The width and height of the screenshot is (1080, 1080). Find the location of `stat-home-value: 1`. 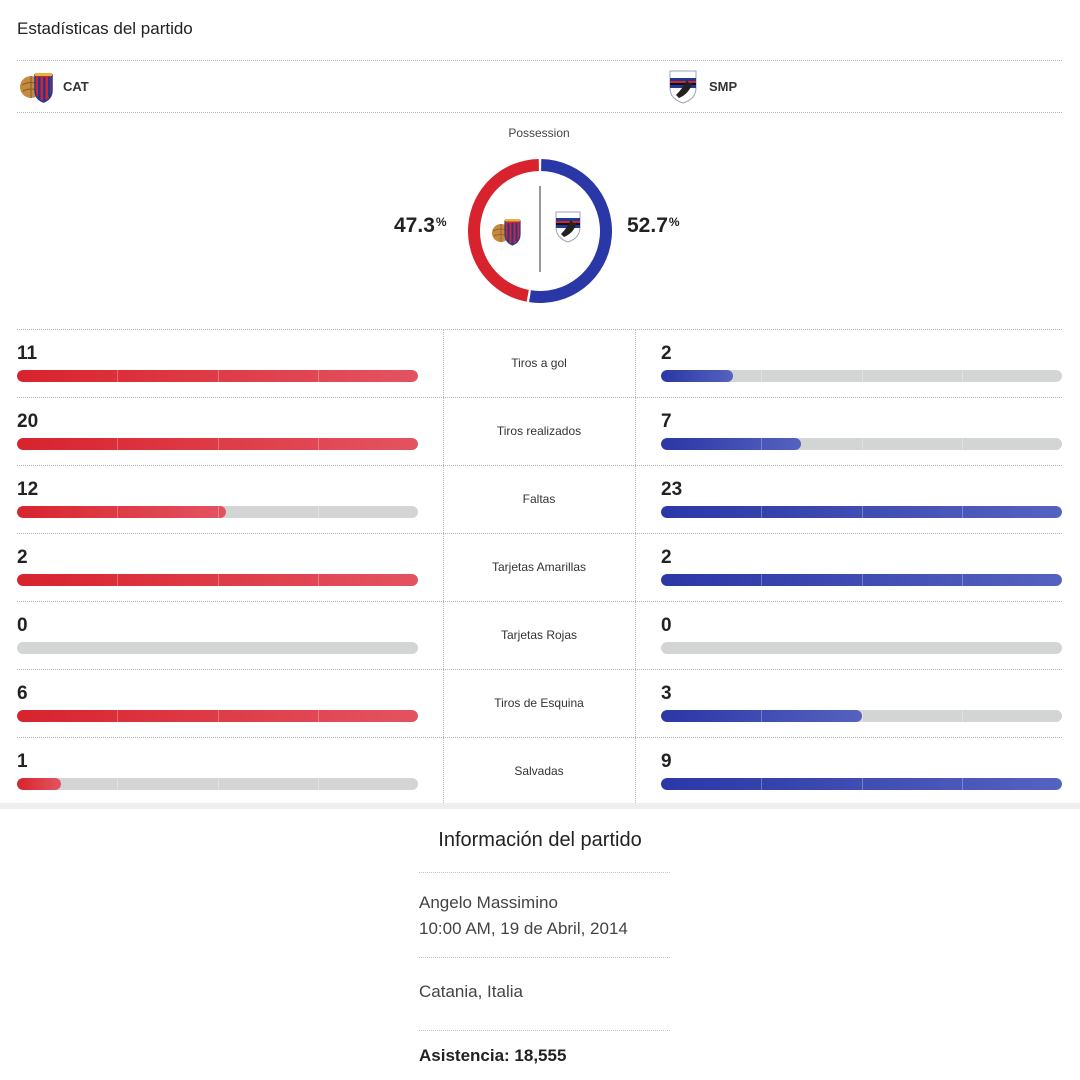

stat-home-value: 1 is located at coordinates (22, 761).